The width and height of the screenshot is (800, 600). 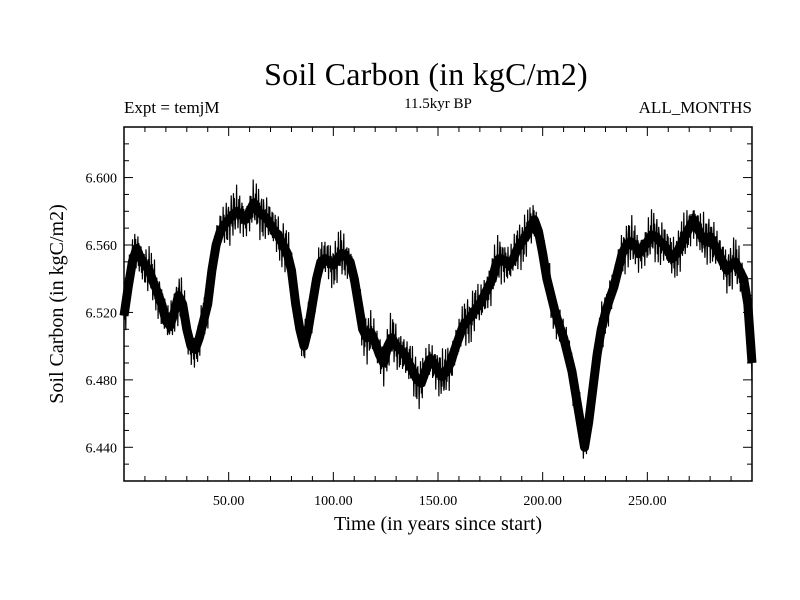 What do you see at coordinates (438, 501) in the screenshot?
I see `x-tick-label: 150.00` at bounding box center [438, 501].